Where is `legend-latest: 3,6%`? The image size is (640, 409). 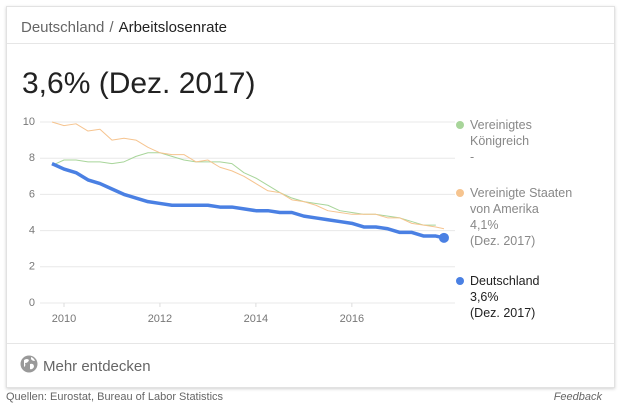
legend-latest: 3,6% is located at coordinates (484, 297).